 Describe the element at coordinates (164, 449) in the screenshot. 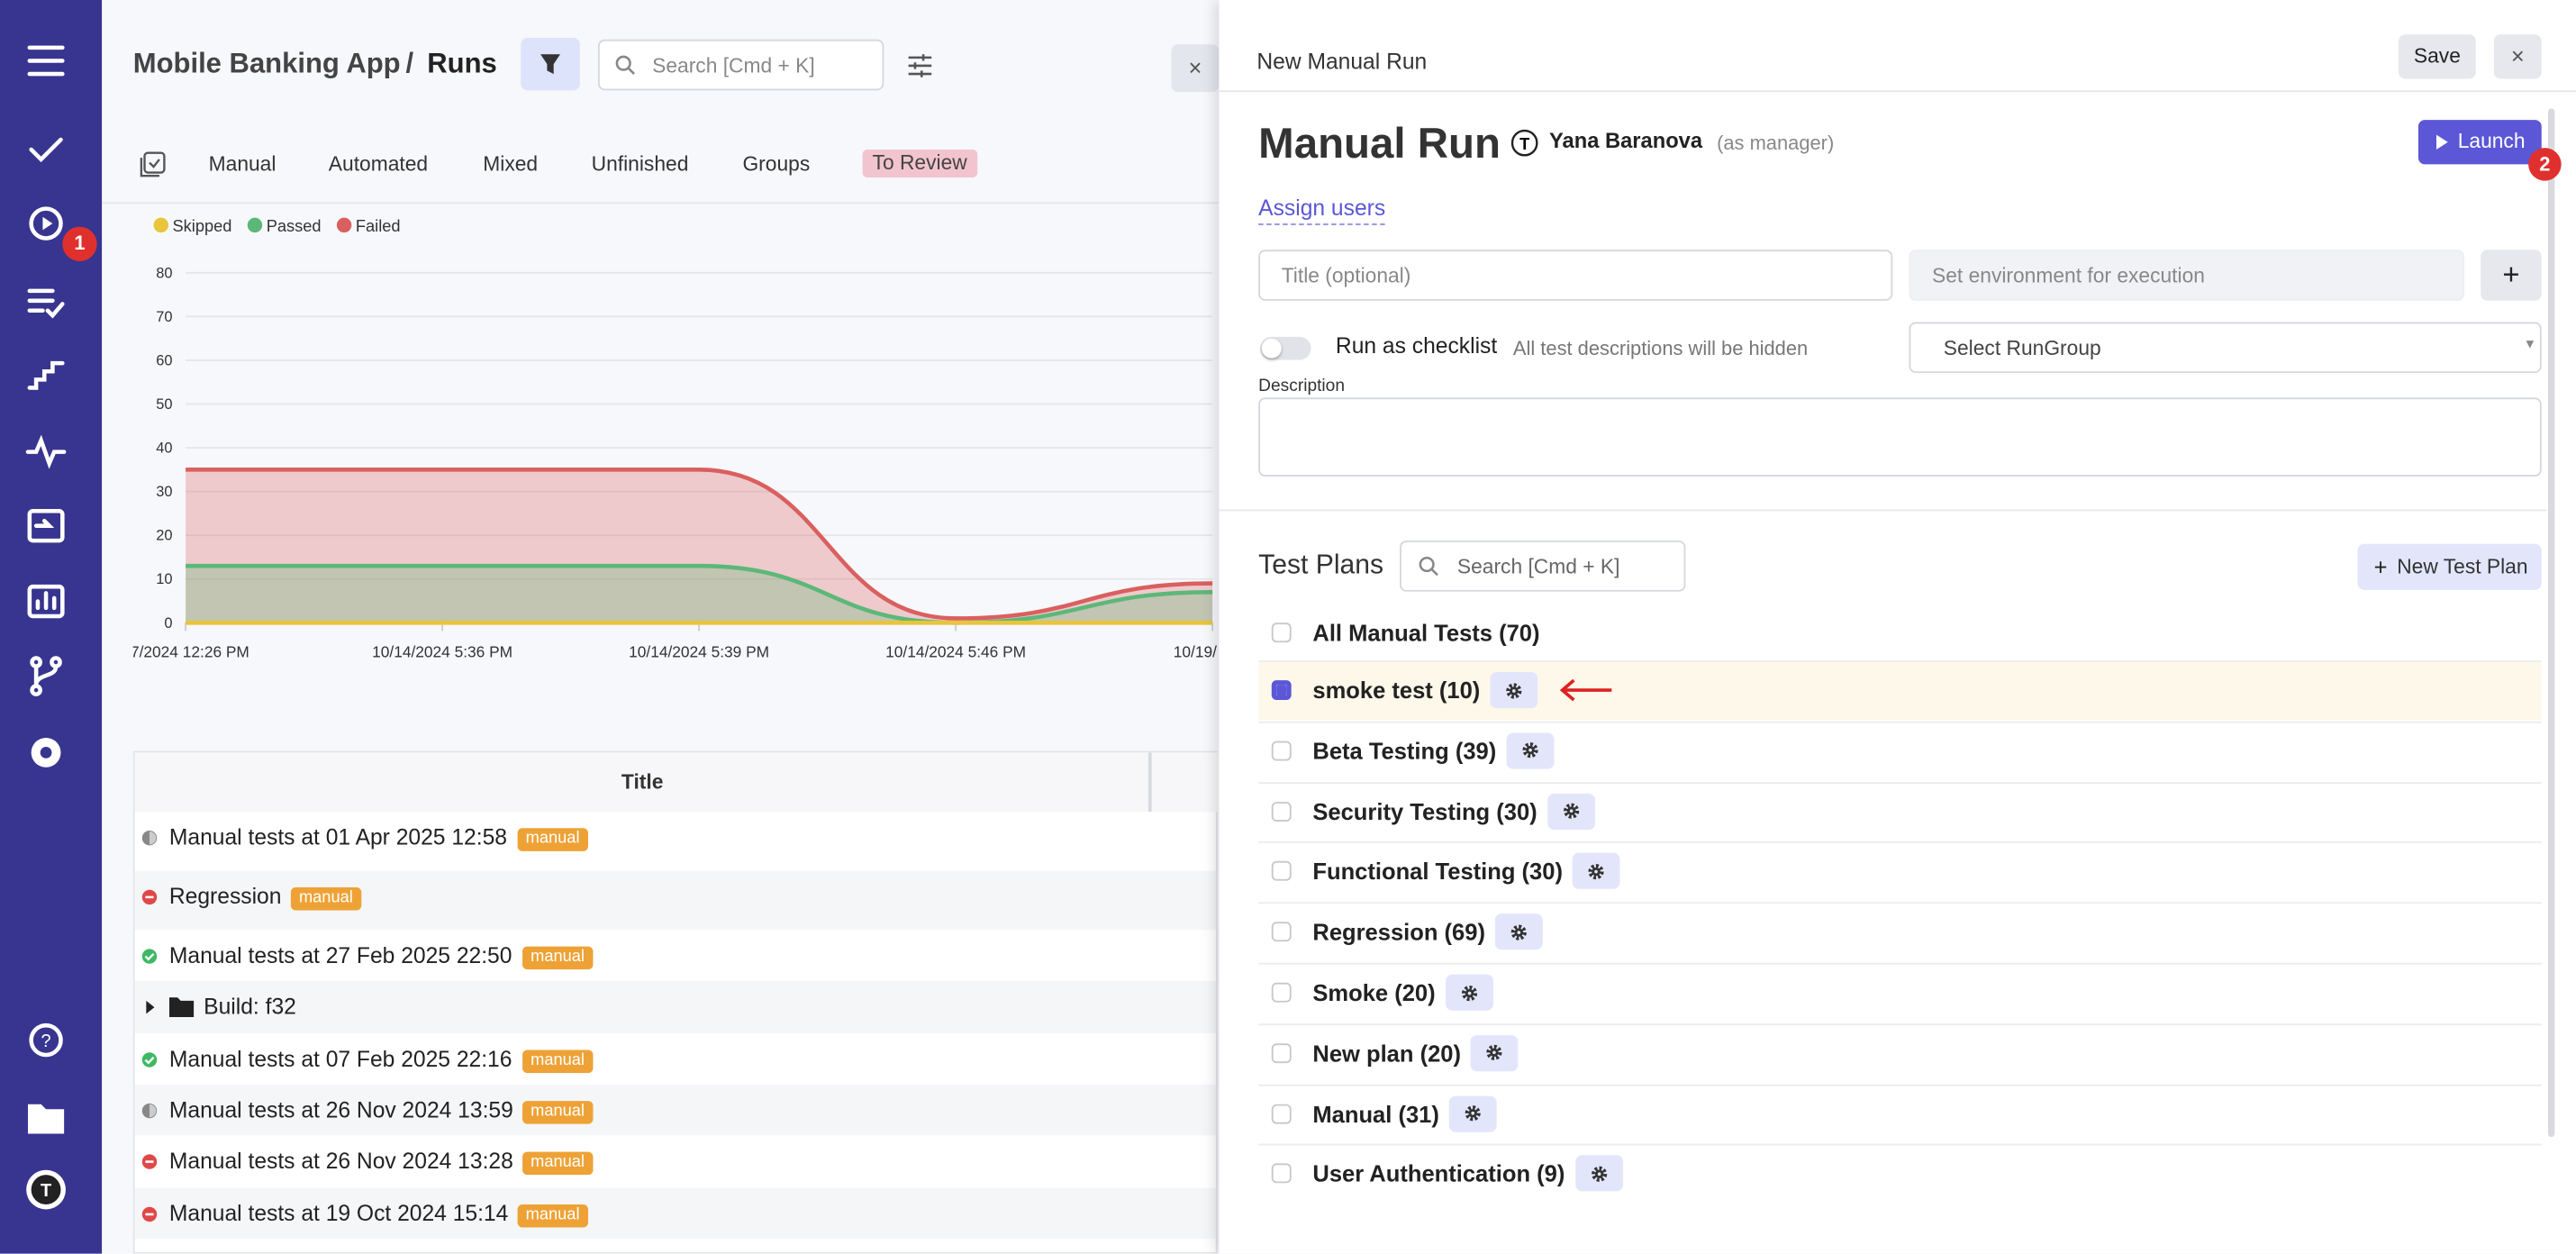

I see `y-tick-label: 40` at that location.